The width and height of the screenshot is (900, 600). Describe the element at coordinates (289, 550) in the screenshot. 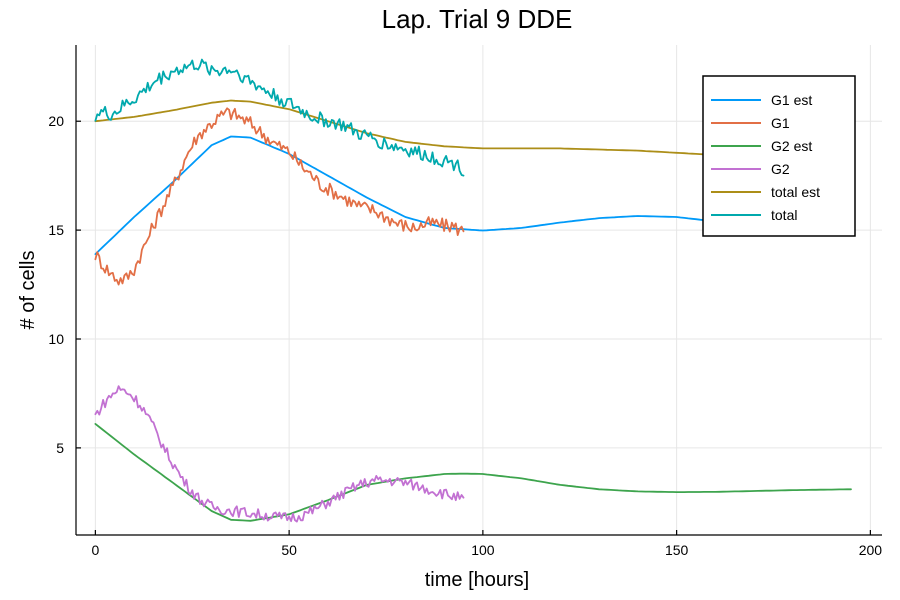

I see `x-tick-label: 50` at that location.